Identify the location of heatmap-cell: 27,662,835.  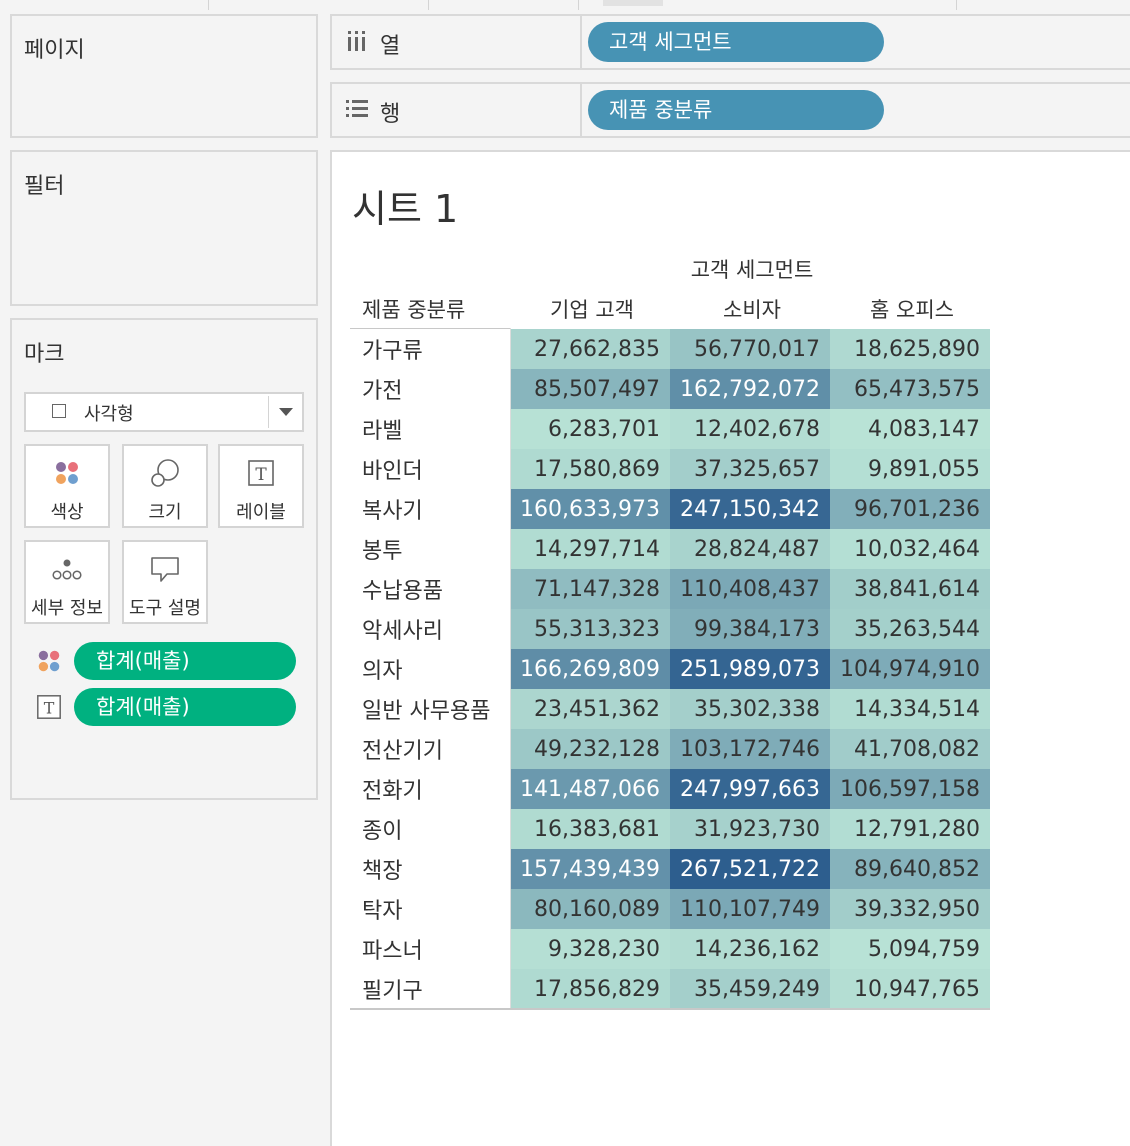
(590, 349).